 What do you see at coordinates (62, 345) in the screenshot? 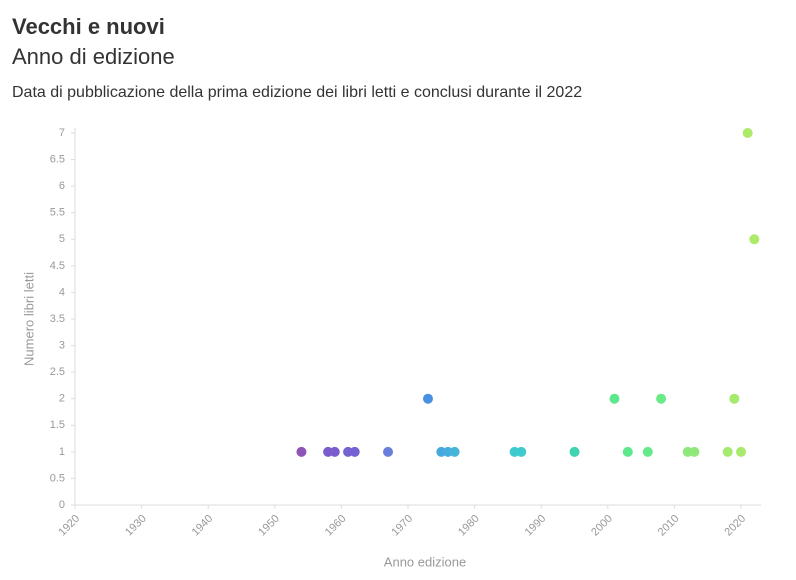
I see `y-tick-label: 3` at bounding box center [62, 345].